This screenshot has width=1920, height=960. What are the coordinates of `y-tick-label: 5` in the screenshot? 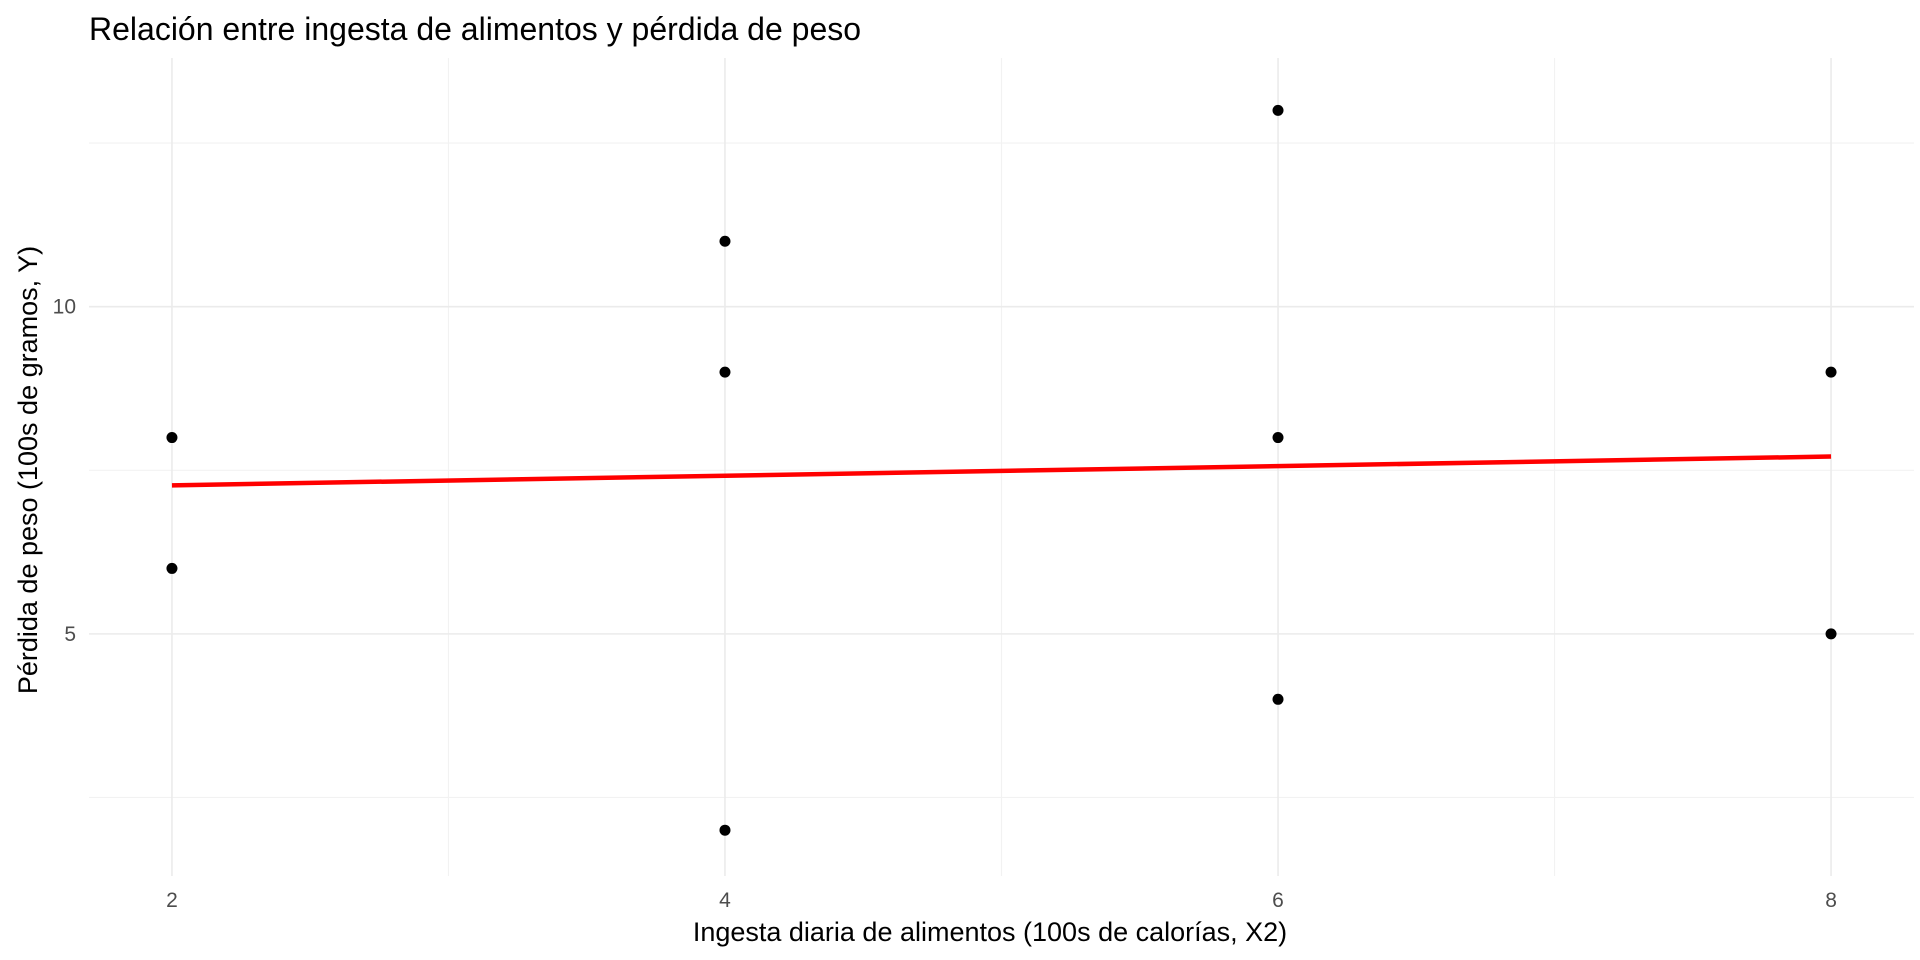 It's located at (70, 634).